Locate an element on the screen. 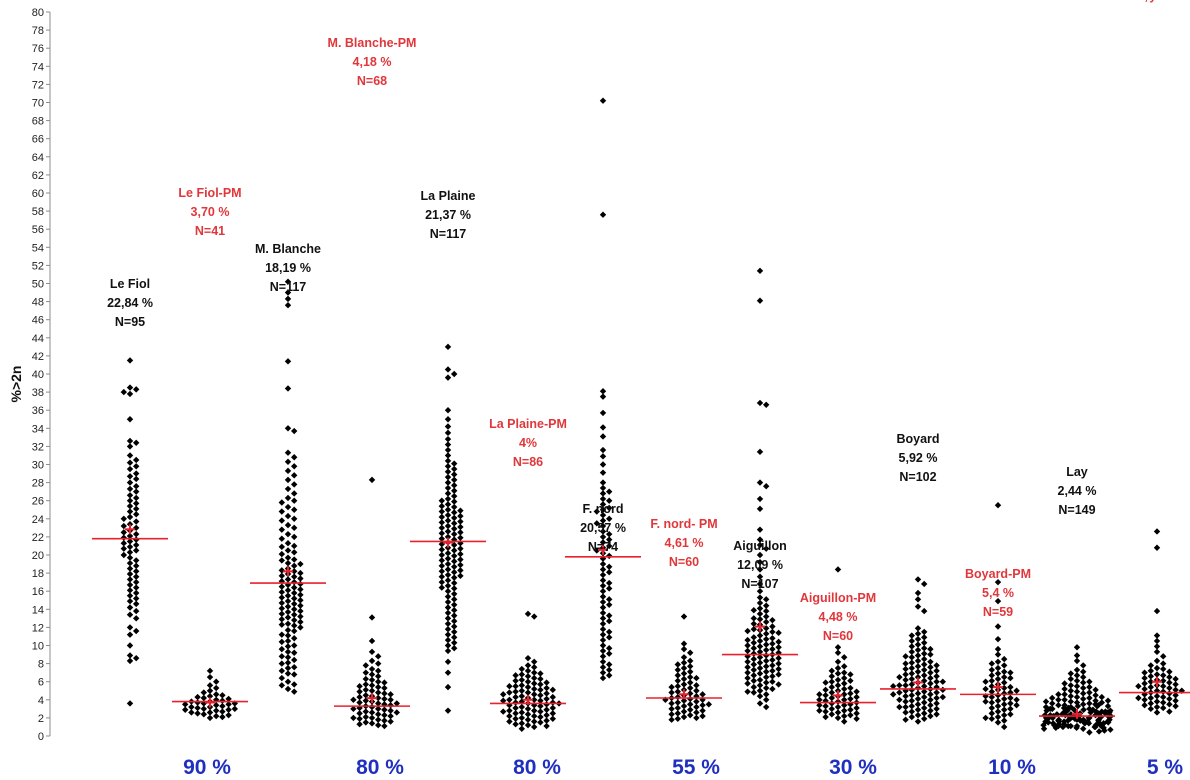 The height and width of the screenshot is (780, 1190). y-tick-label: 56 is located at coordinates (38, 230).